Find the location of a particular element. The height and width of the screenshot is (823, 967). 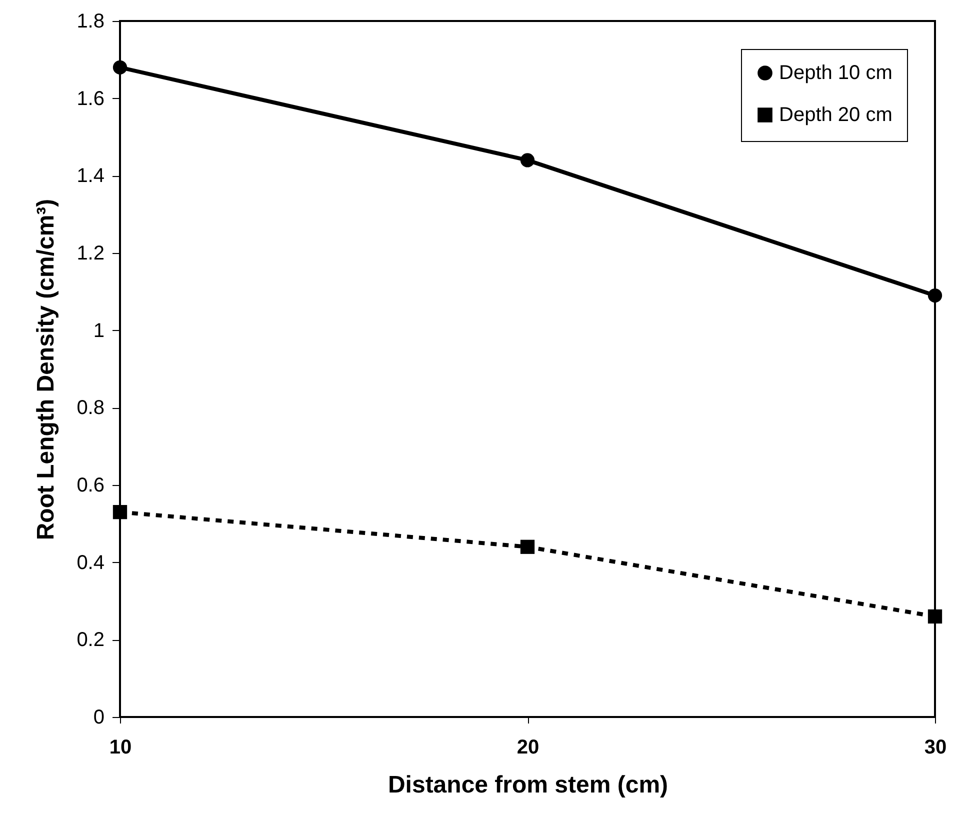

y-tick-label: 0.2 is located at coordinates (90, 640).